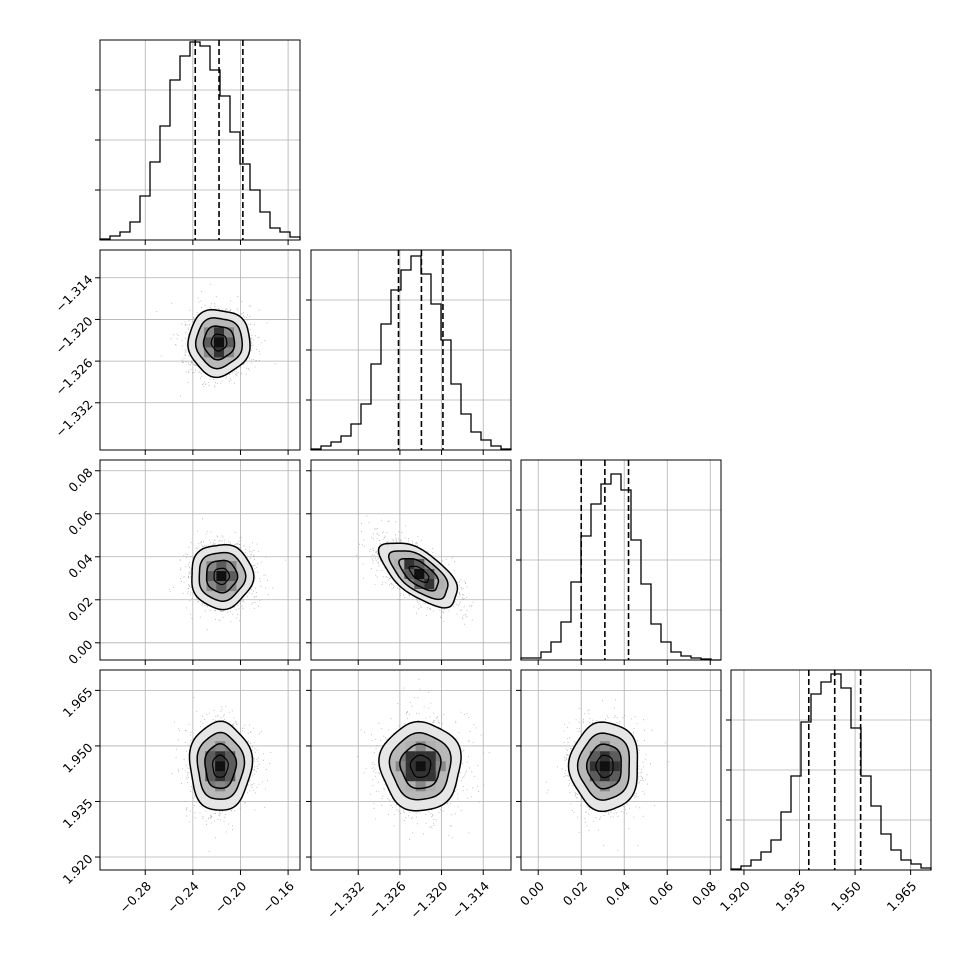  Describe the element at coordinates (846, 896) in the screenshot. I see `x-tick-label-3-2: 1.950` at that location.